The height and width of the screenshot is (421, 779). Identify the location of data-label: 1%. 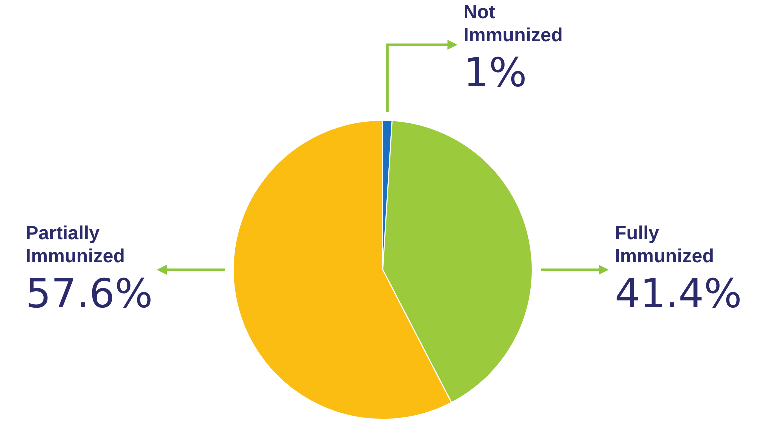
(496, 73).